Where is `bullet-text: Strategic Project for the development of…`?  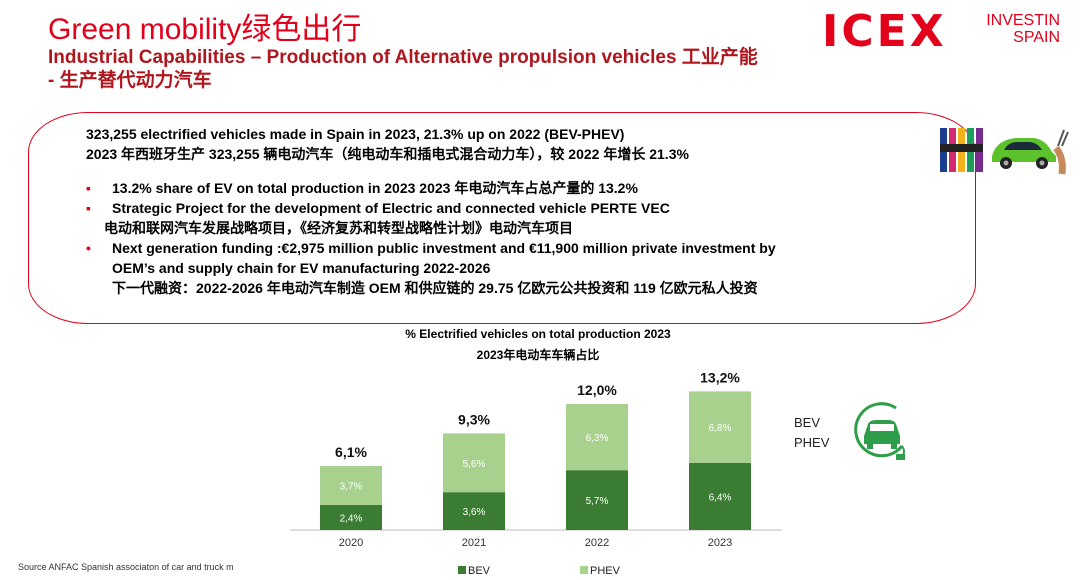
bullet-text: Strategic Project for the development of… is located at coordinates (391, 208).